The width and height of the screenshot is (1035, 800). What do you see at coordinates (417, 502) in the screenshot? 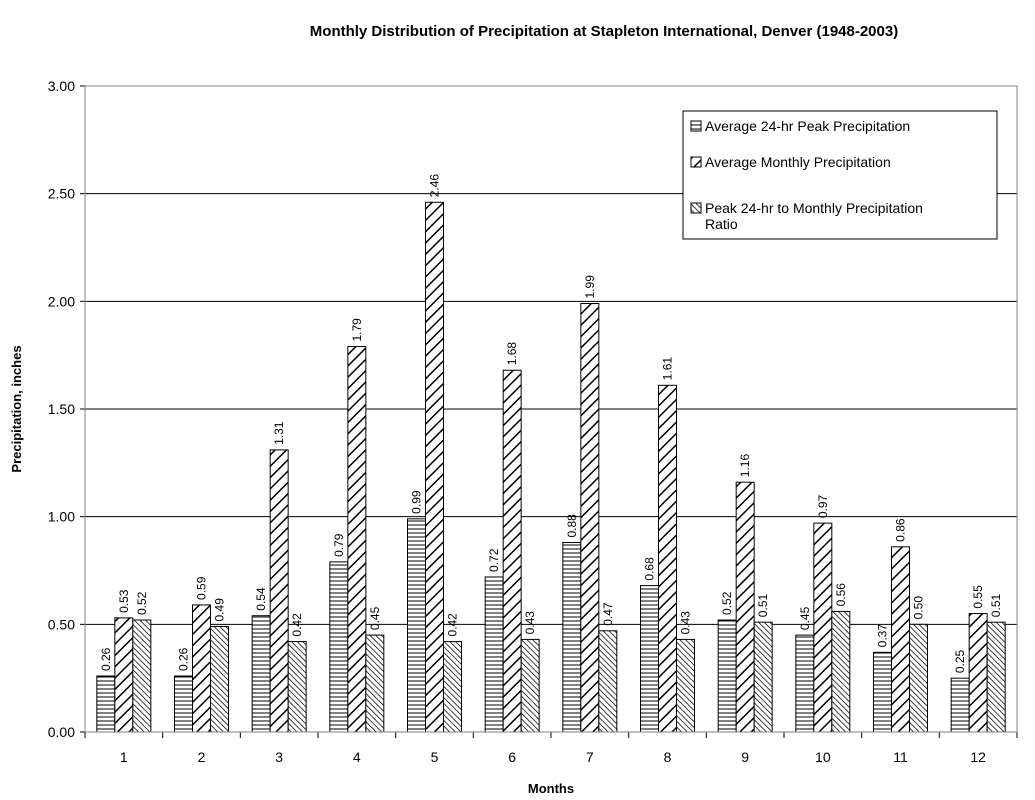
I see `data-label: 0.99` at bounding box center [417, 502].